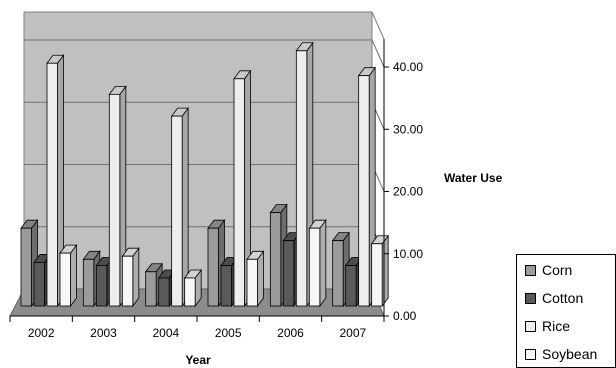  What do you see at coordinates (130, 277) in the screenshot?
I see `bar-soybean-2003` at bounding box center [130, 277].